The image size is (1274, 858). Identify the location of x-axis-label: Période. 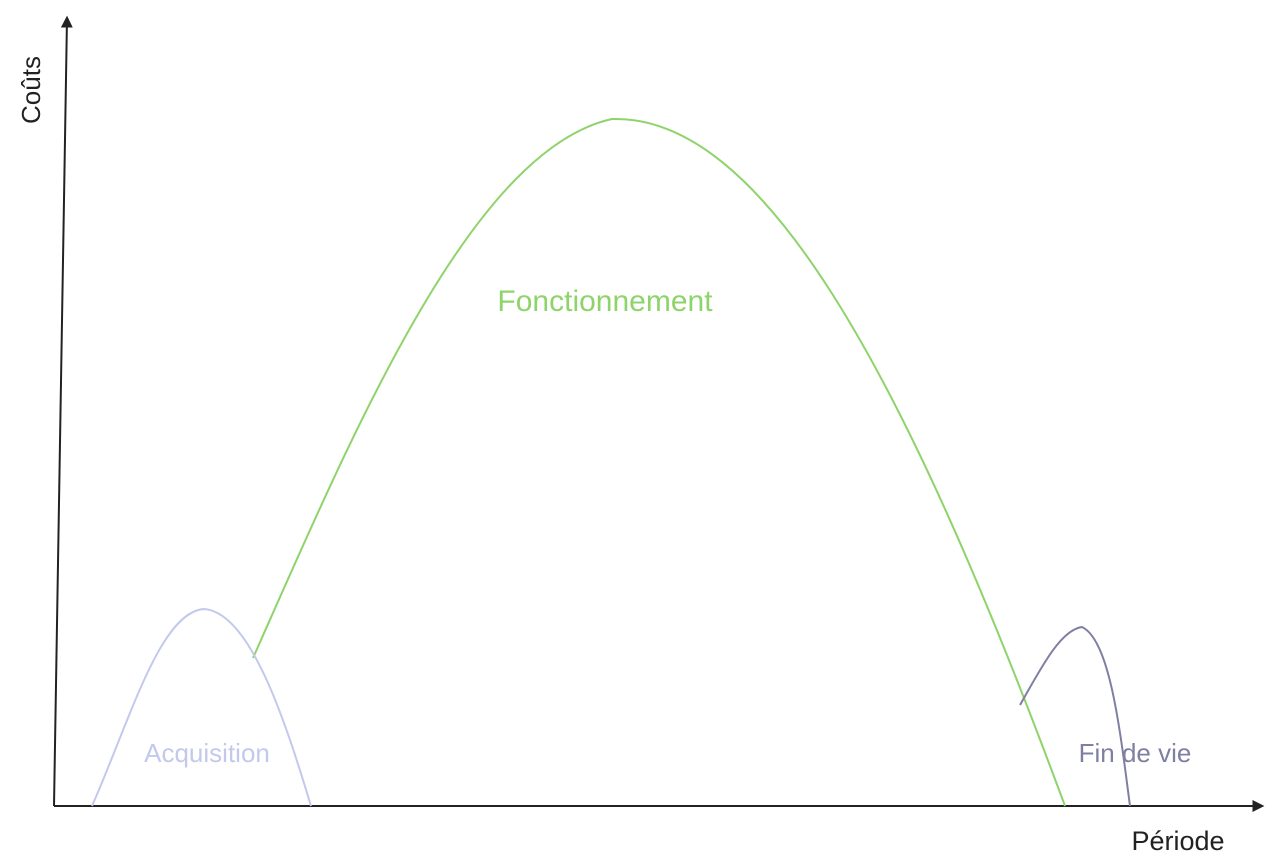
(1177, 841).